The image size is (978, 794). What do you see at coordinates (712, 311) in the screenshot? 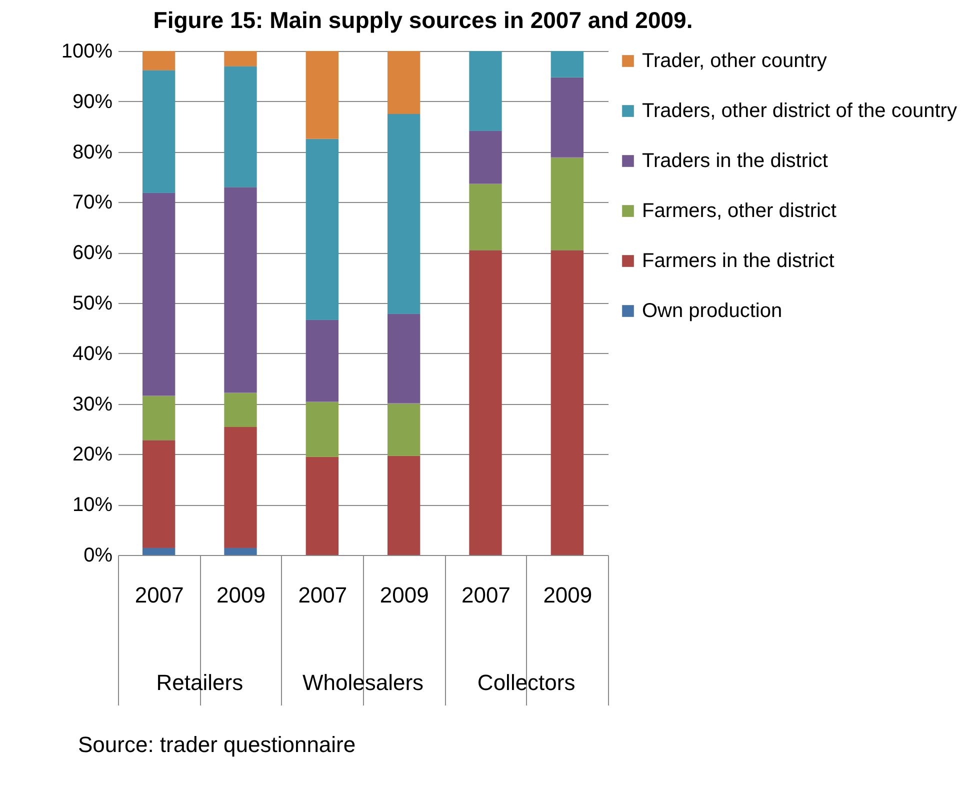
I see `legend-label: Own production` at bounding box center [712, 311].